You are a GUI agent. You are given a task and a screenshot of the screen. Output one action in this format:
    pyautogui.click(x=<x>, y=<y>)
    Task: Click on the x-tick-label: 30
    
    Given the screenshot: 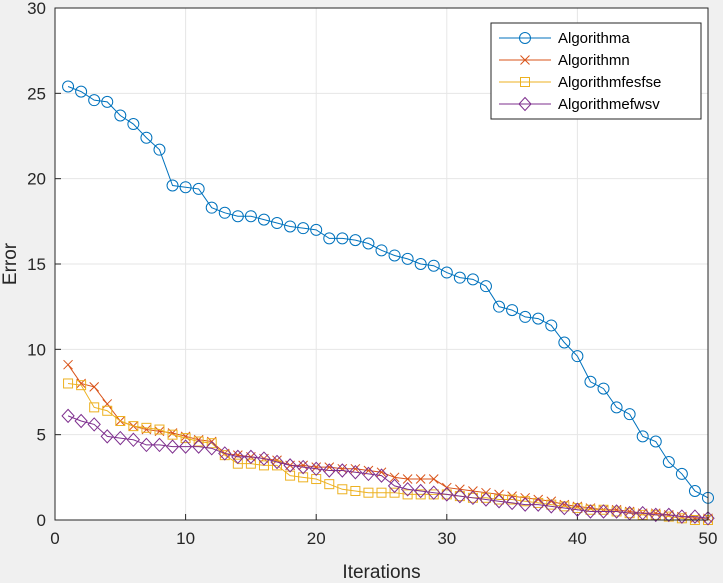 What is the action you would take?
    pyautogui.click(x=446, y=538)
    